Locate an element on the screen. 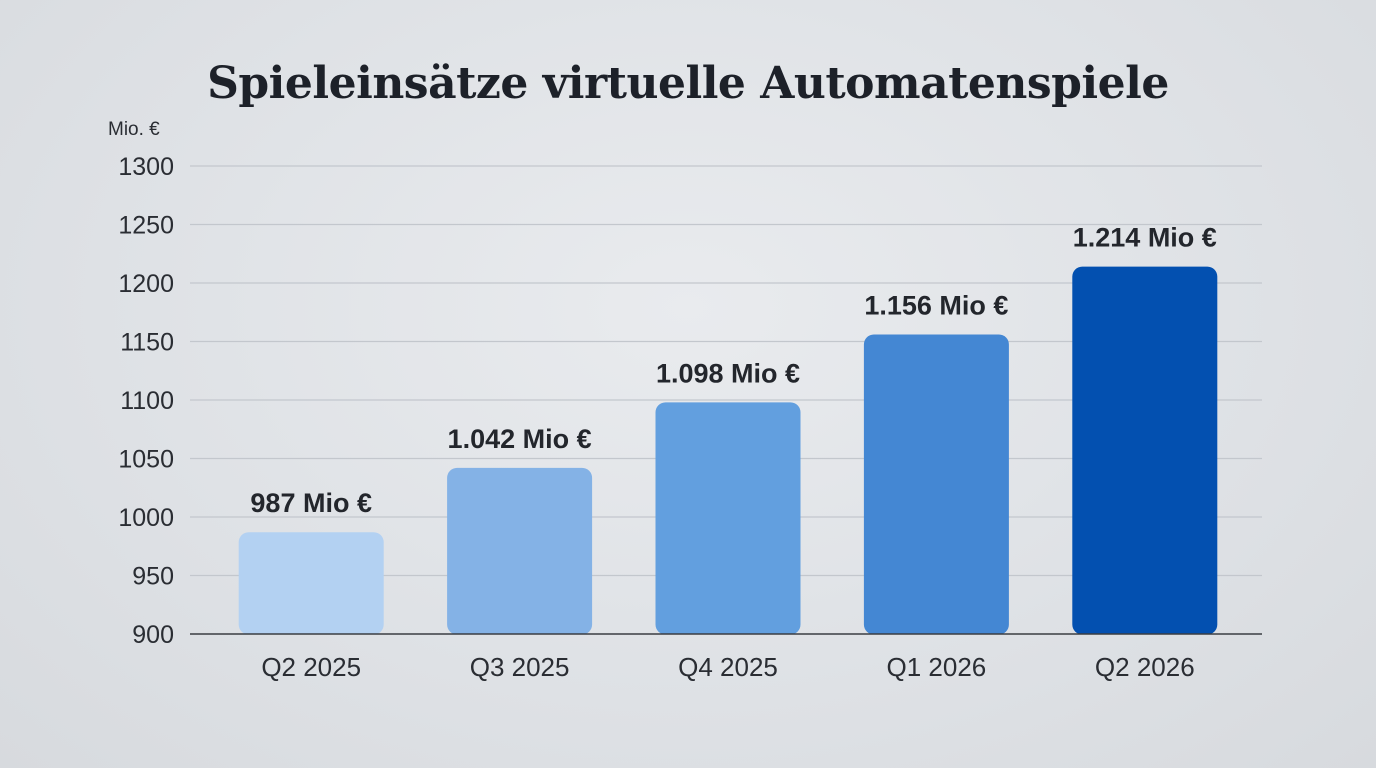 Image resolution: width=1376 pixels, height=768 pixels. x-tick-label: Q1 2026 is located at coordinates (937, 667).